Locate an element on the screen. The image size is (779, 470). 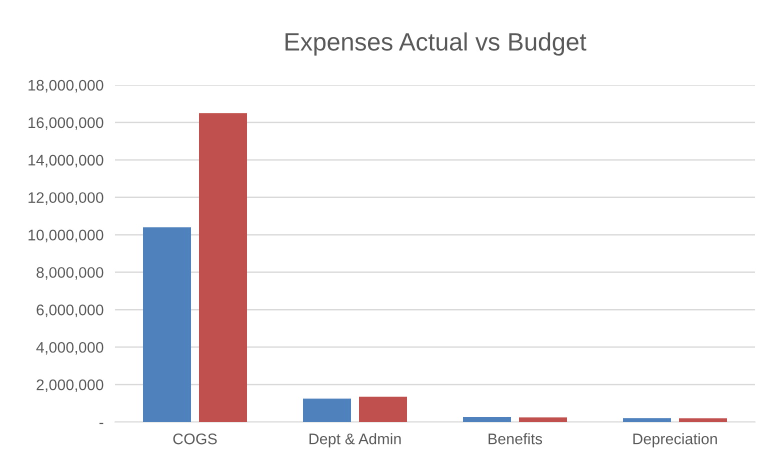
y-tick-label: 14,000,000 is located at coordinates (66, 161).